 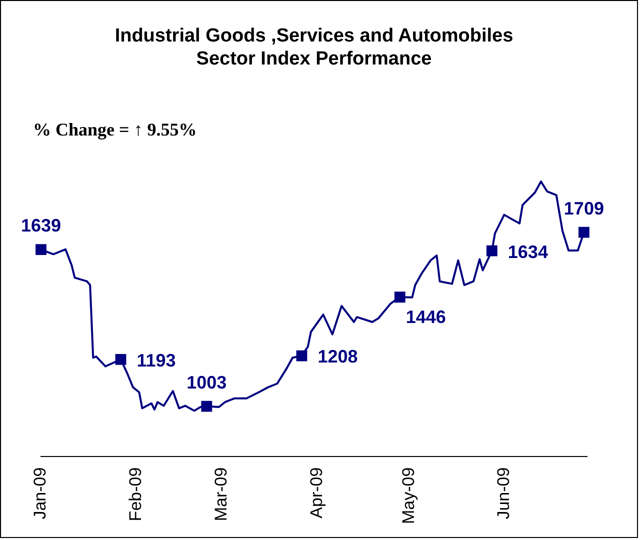 I want to click on x-tick-label: Feb-09, so click(x=135, y=494).